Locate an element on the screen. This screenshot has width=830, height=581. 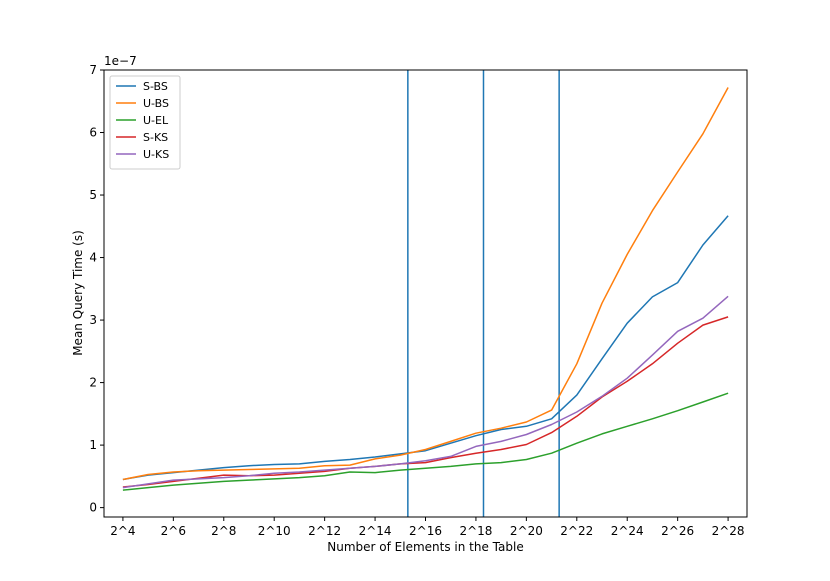
x-tick-label: 2^28 is located at coordinates (728, 531).